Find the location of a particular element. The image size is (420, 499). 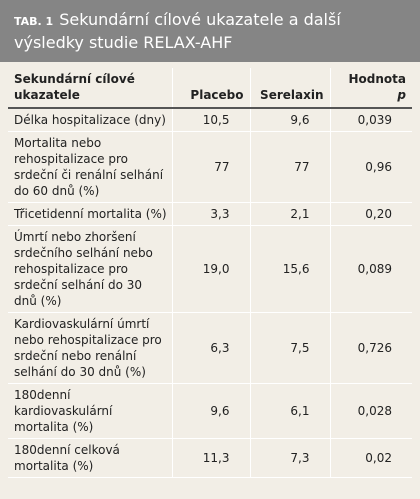

column-header-text: Hodnota is located at coordinates (377, 79).